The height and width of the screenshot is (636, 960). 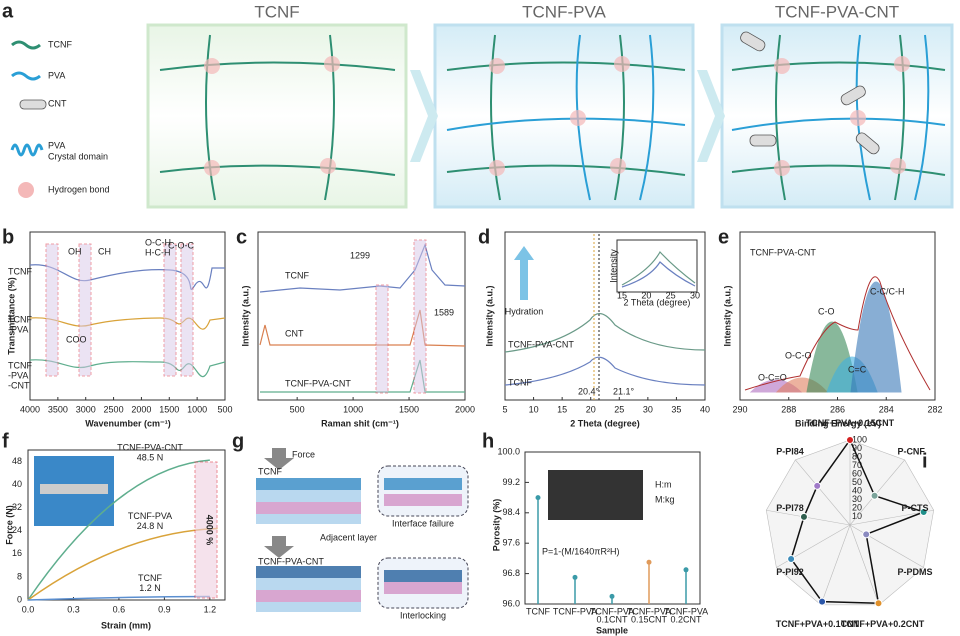 I want to click on axis-label: P-PI84, so click(x=790, y=451).